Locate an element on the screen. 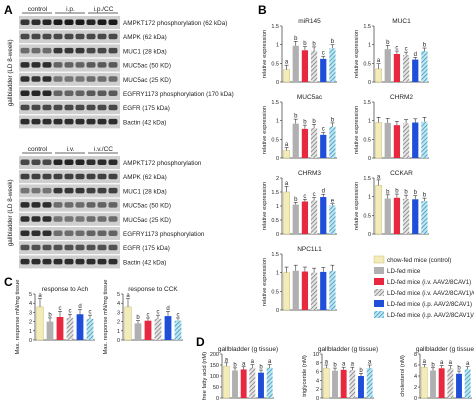  chart-title: response to Ach is located at coordinates (65, 289).